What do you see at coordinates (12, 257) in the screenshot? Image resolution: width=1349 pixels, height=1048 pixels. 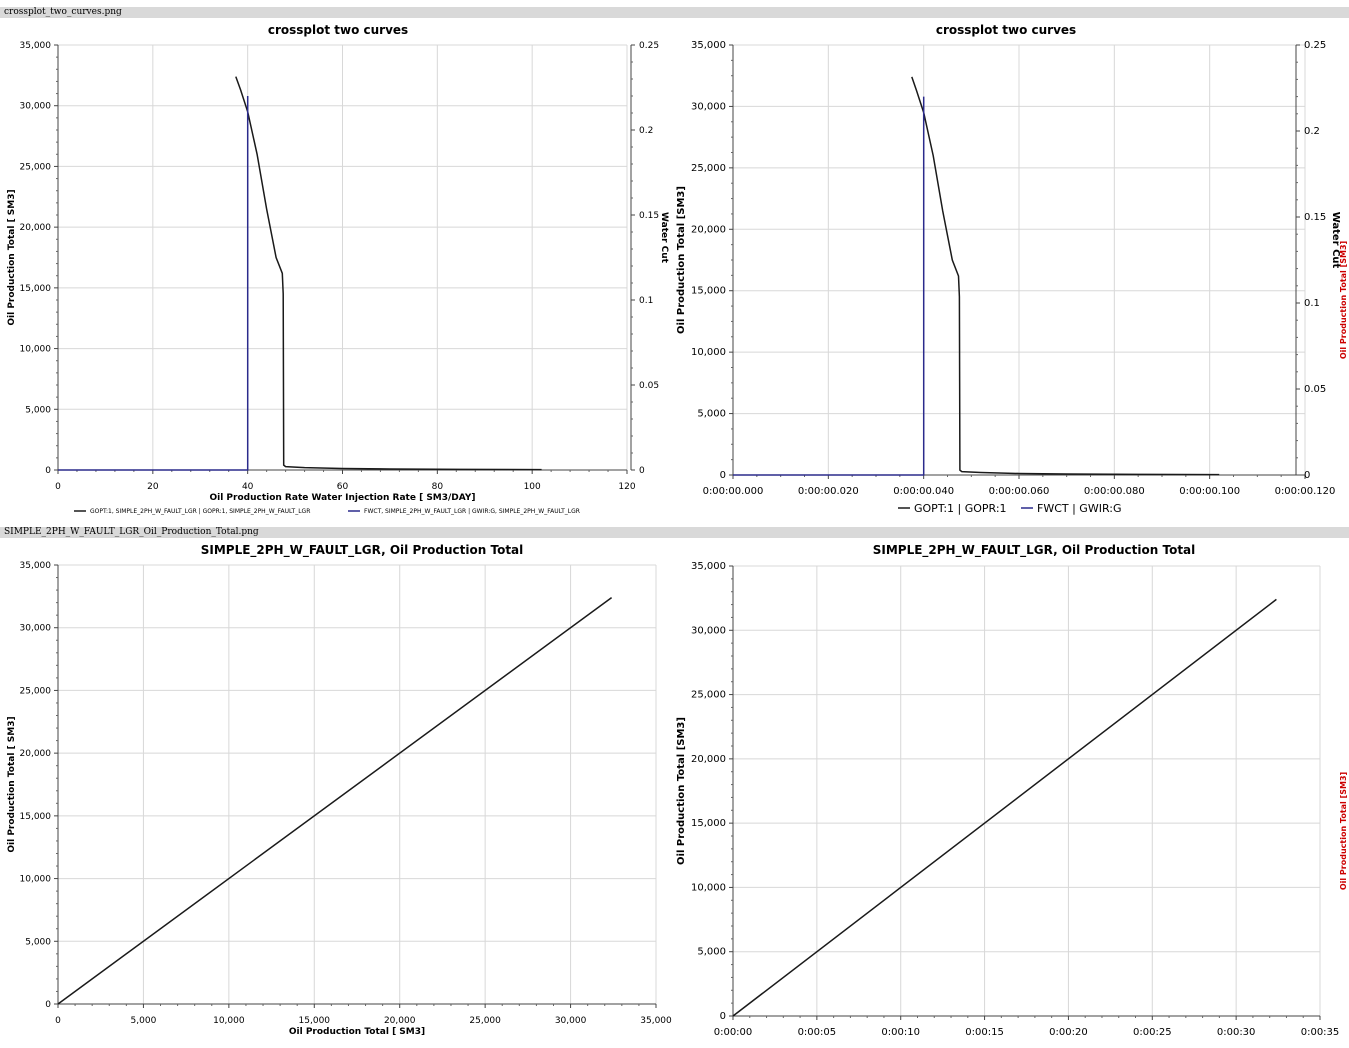 I see `y-axis-label: Oil Production Total [ SM3]` at bounding box center [12, 257].